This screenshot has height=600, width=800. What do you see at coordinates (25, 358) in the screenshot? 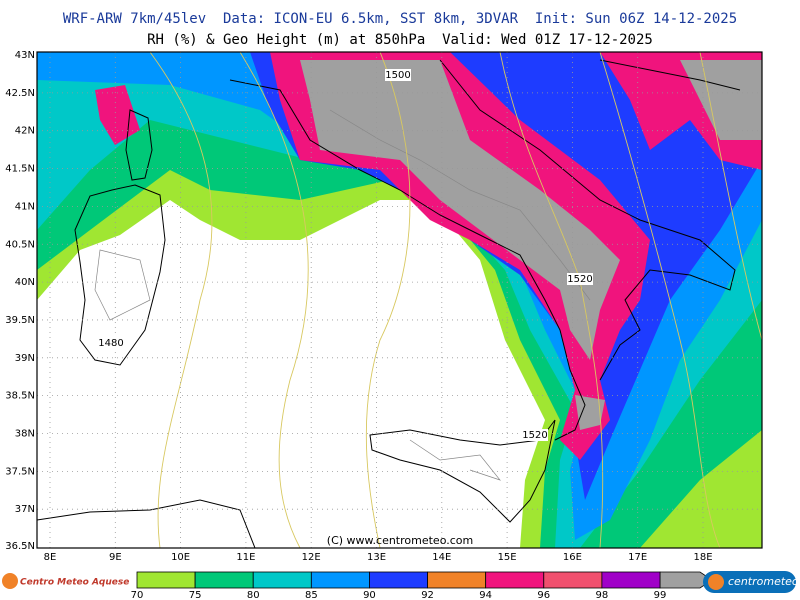
I see `lat-label: 39N` at bounding box center [25, 358].